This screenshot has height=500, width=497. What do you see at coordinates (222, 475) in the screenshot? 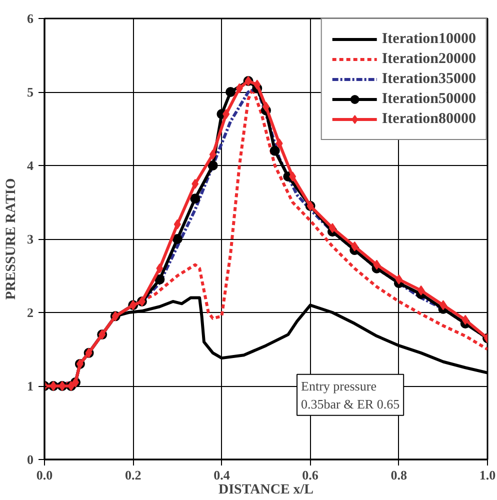
I see `x-tick-label: 0.4` at bounding box center [222, 475].